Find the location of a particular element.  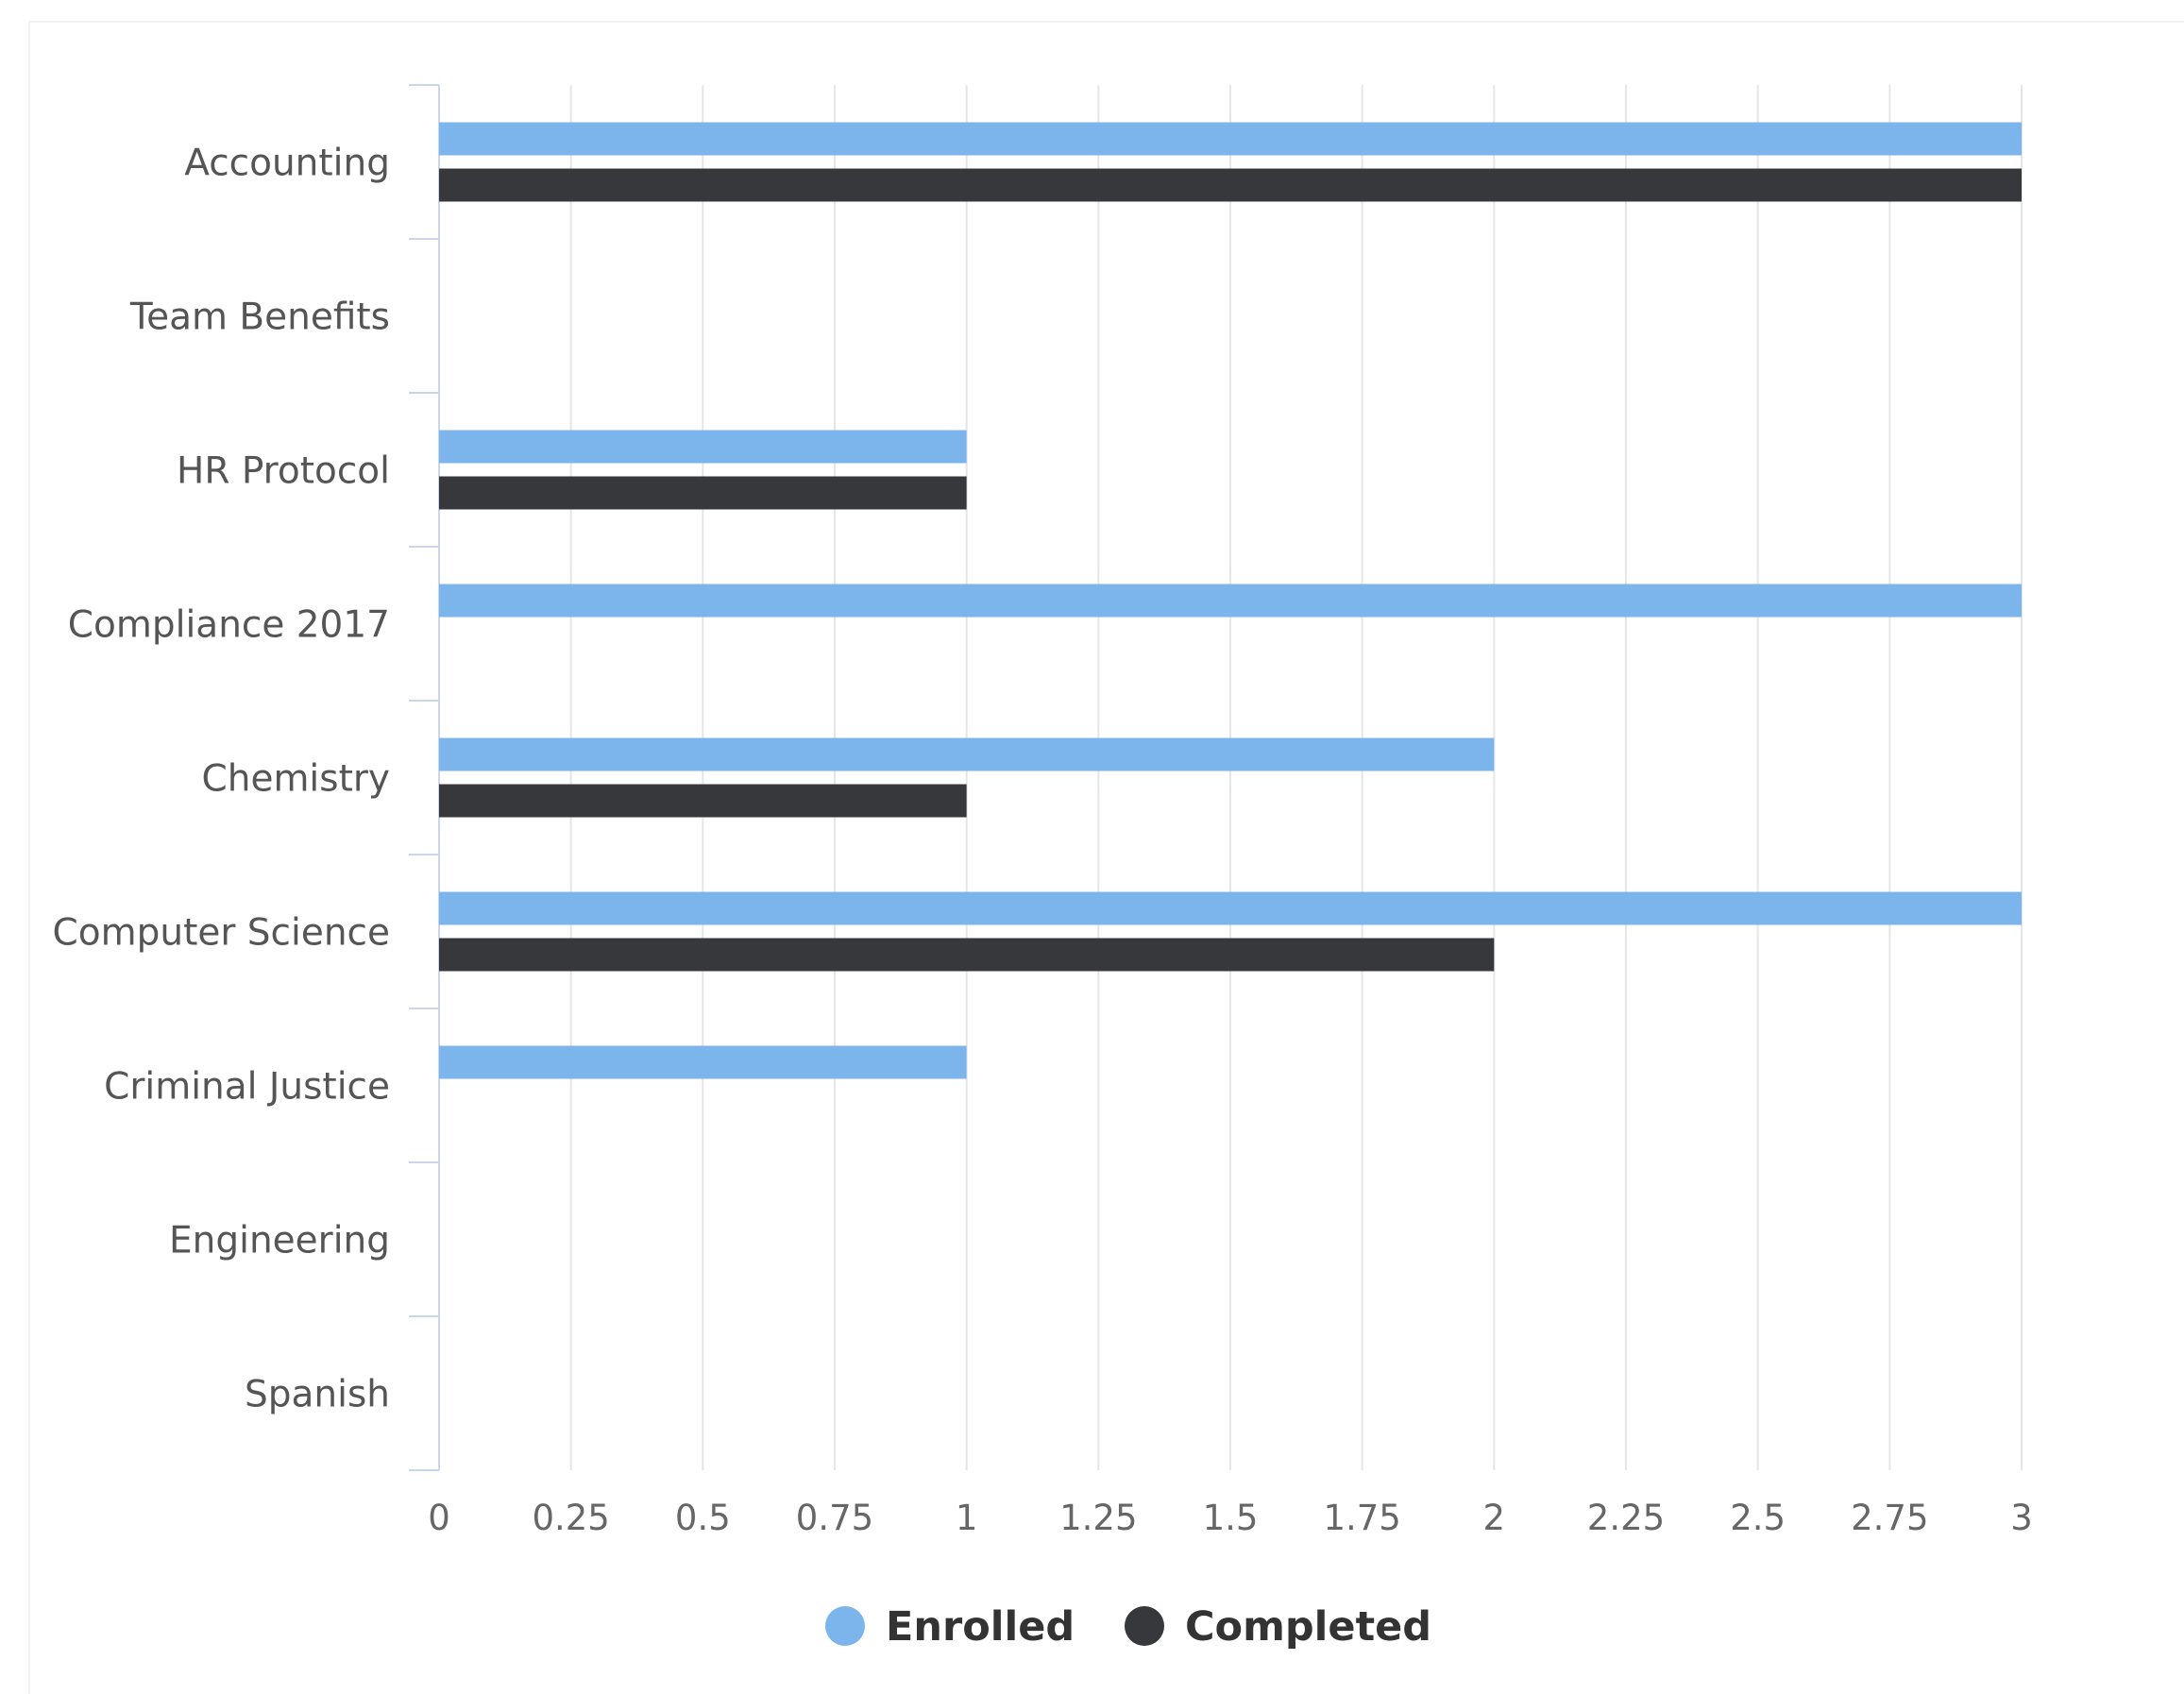

legend: Enrolled Completed is located at coordinates (1128, 1627).